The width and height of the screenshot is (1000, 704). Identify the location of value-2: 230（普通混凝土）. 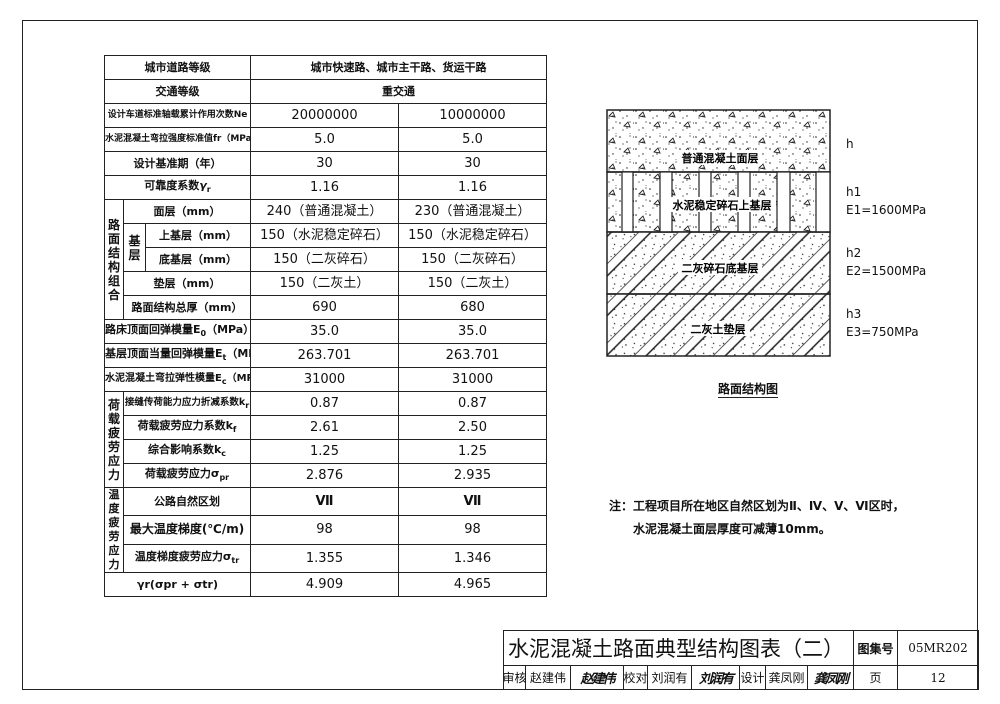
(473, 211).